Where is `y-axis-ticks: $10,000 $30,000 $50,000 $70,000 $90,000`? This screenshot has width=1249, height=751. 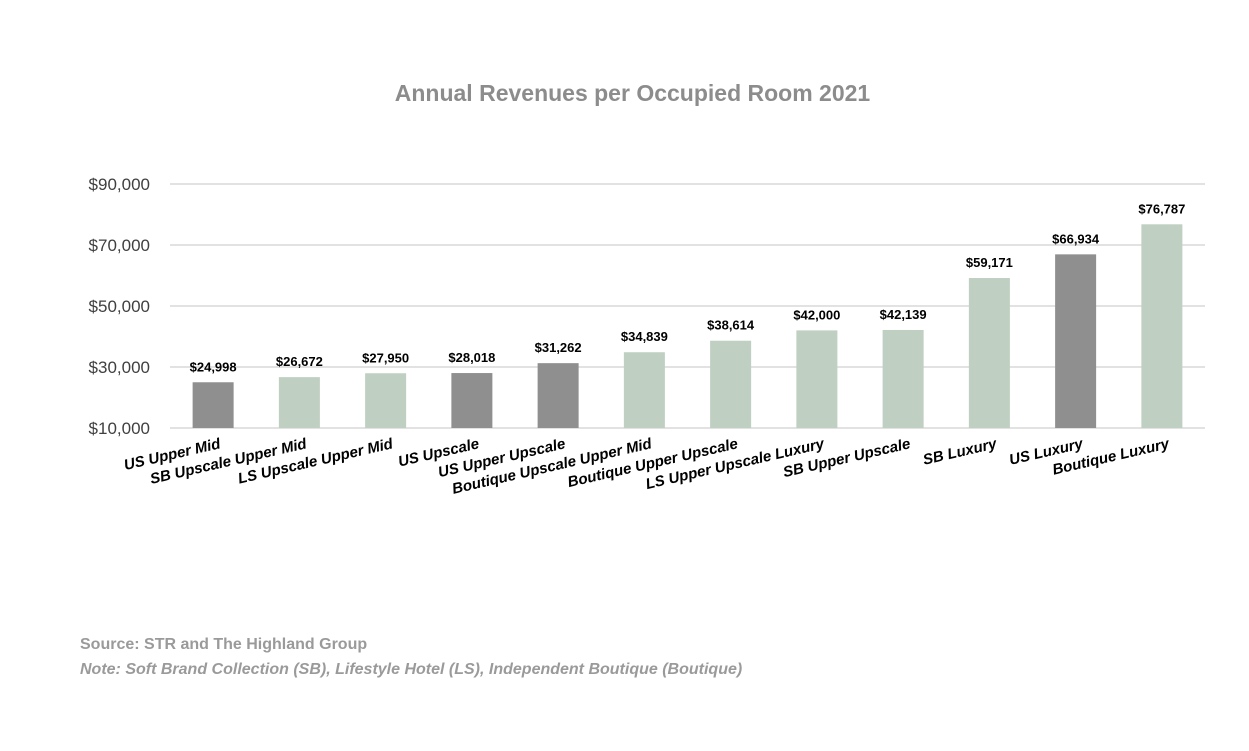 y-axis-ticks: $10,000 $30,000 $50,000 $70,000 $90,000 is located at coordinates (119, 306).